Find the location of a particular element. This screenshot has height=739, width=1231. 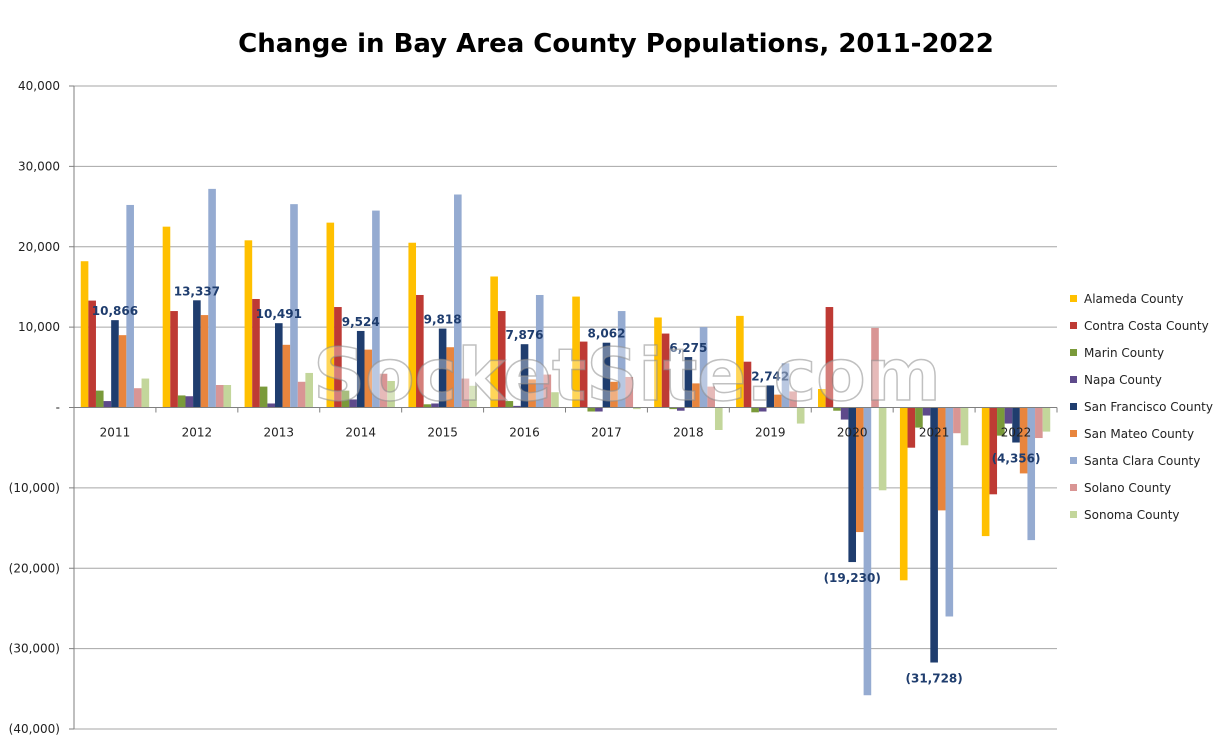

data-label: 9,818 is located at coordinates (443, 320).